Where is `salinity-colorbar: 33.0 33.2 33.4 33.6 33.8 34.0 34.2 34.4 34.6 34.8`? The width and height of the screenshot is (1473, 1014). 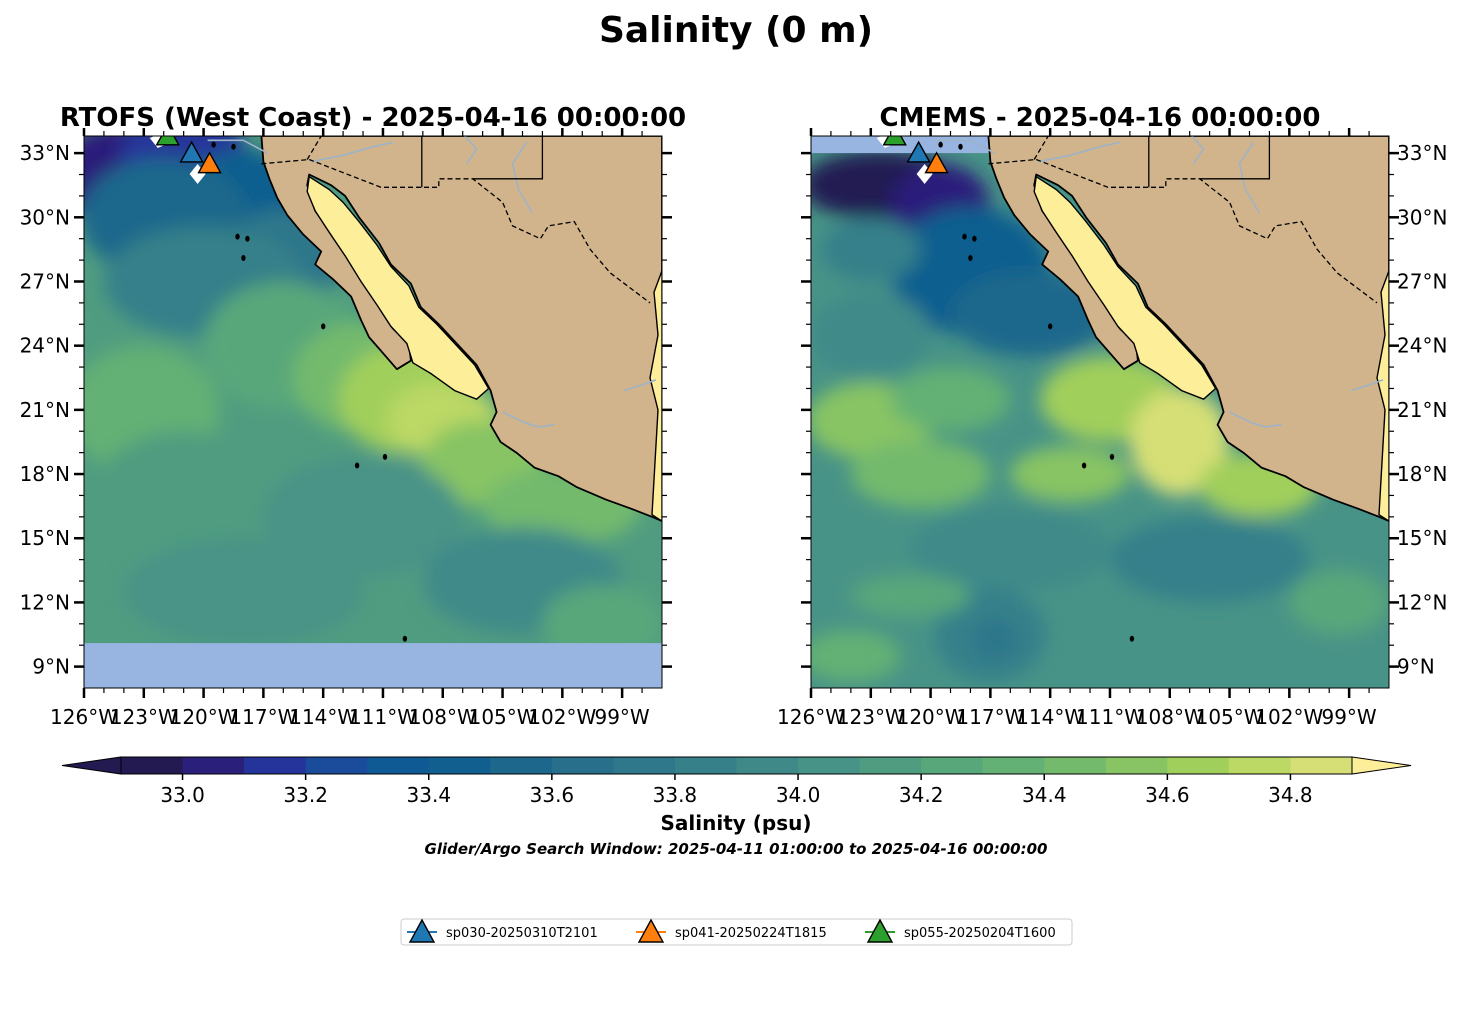 salinity-colorbar: 33.0 33.2 33.4 33.6 33.8 34.0 34.2 34.4 34.6 34.8 is located at coordinates (736, 781).